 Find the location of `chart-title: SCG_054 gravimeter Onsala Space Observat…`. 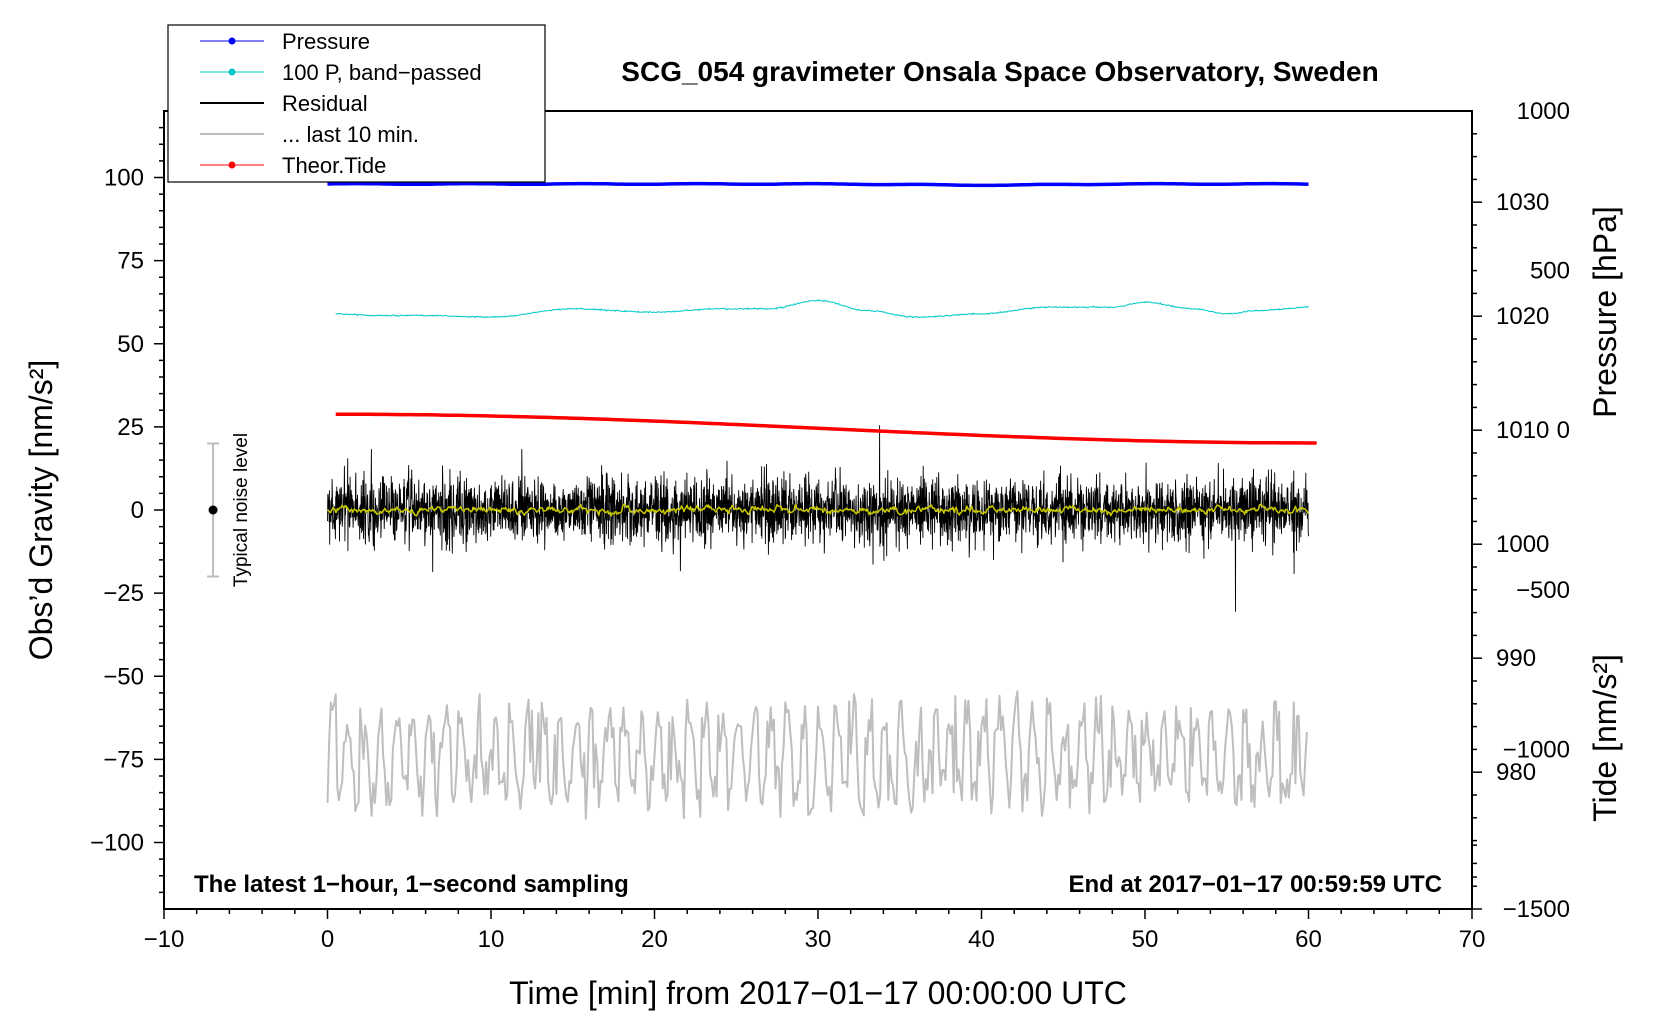

chart-title: SCG_054 gravimeter Onsala Space Observat… is located at coordinates (999, 71).